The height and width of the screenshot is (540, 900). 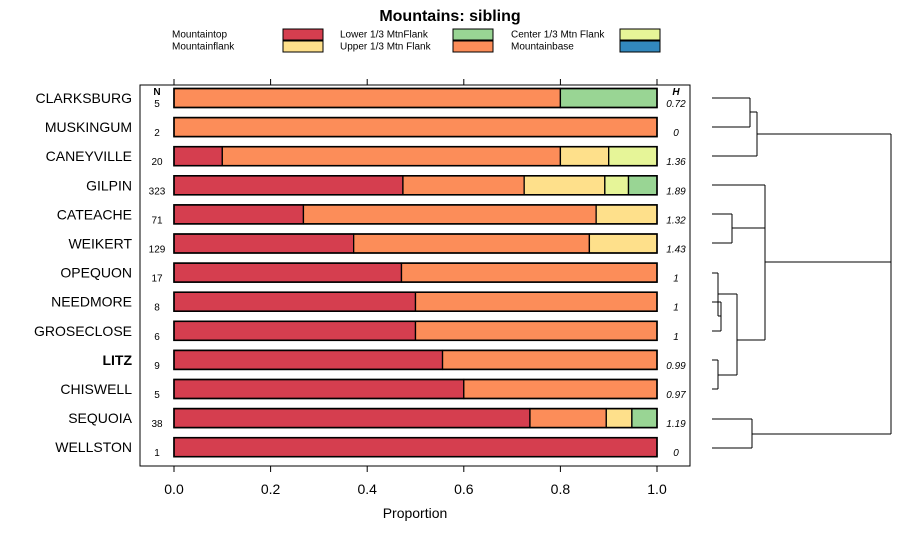 What do you see at coordinates (271, 489) in the screenshot?
I see `x-tick-label-1: 0.2` at bounding box center [271, 489].